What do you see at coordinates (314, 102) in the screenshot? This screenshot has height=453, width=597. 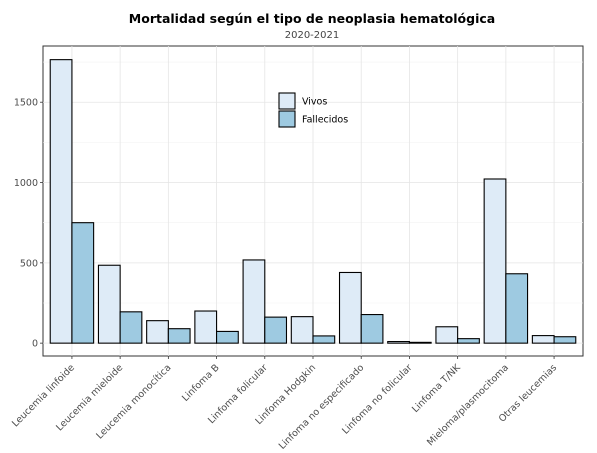 I see `legend-label-vivos: Vivos` at bounding box center [314, 102].